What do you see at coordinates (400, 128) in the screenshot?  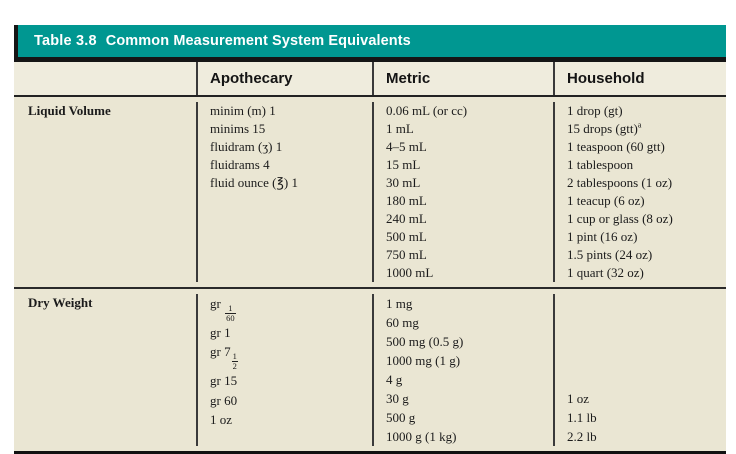 I see `metric-value: 1 mL` at bounding box center [400, 128].